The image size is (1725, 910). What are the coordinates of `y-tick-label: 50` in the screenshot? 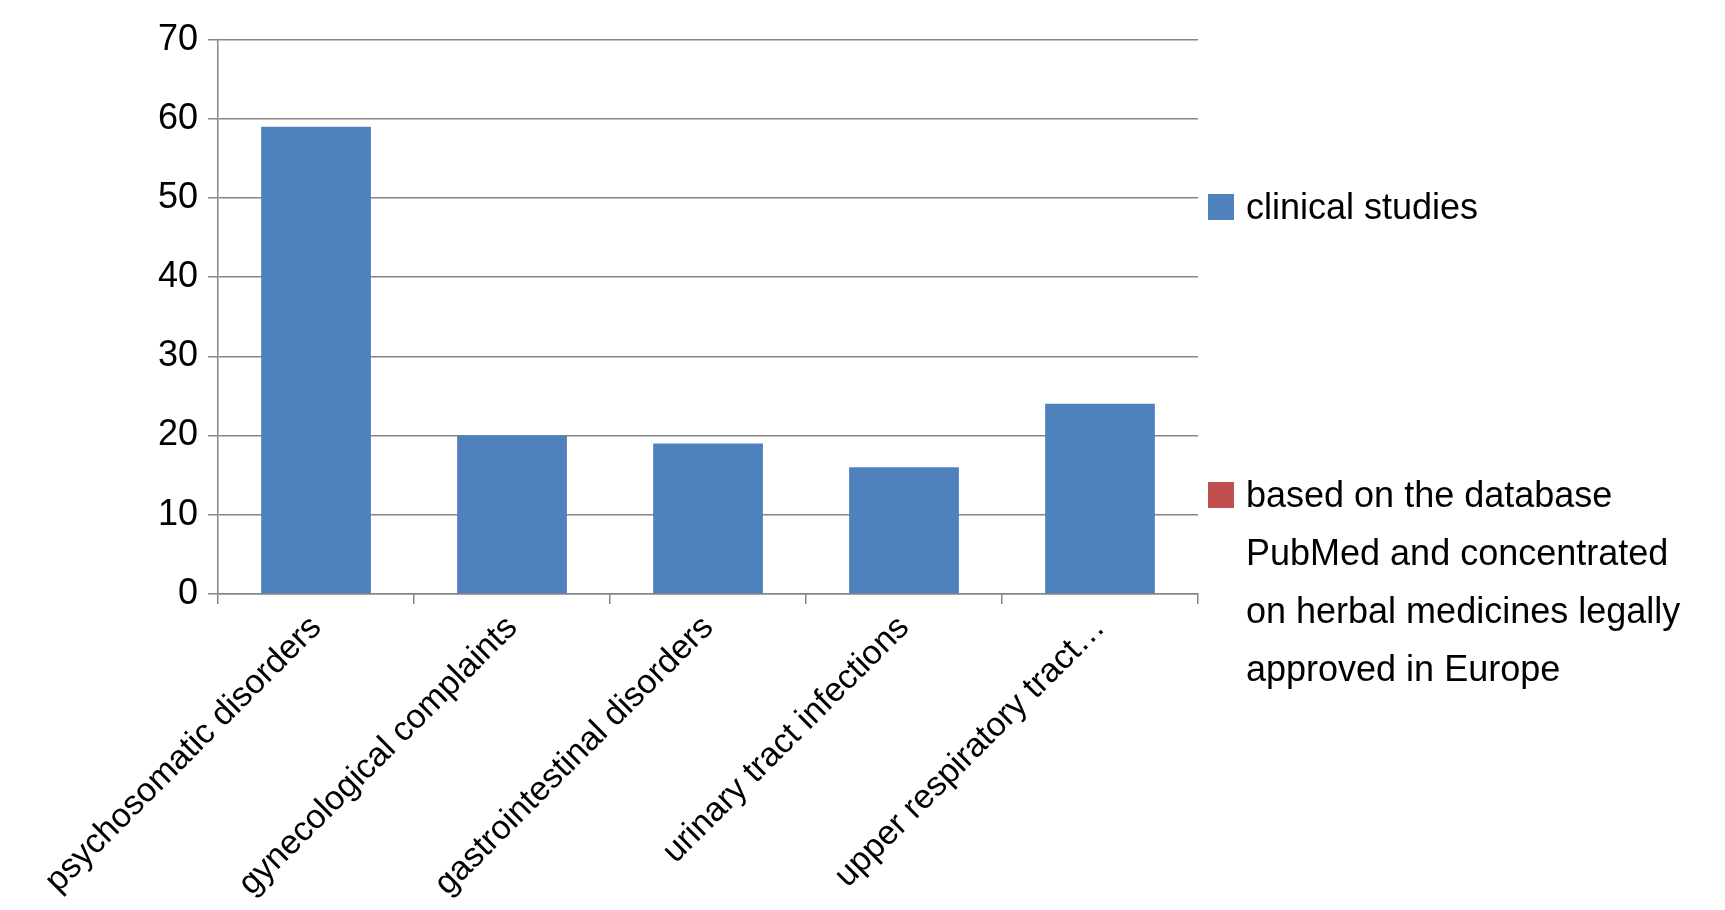 It's located at (178, 195).